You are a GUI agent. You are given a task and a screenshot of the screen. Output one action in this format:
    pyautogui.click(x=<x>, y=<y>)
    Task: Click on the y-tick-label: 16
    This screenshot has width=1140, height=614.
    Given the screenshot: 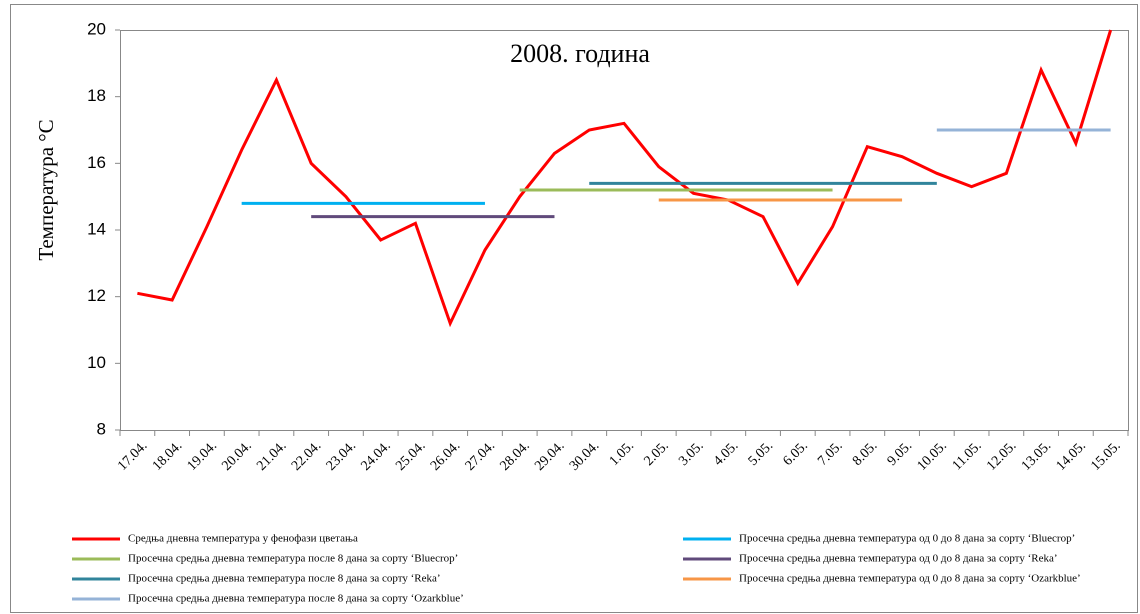 What is the action you would take?
    pyautogui.click(x=96, y=162)
    